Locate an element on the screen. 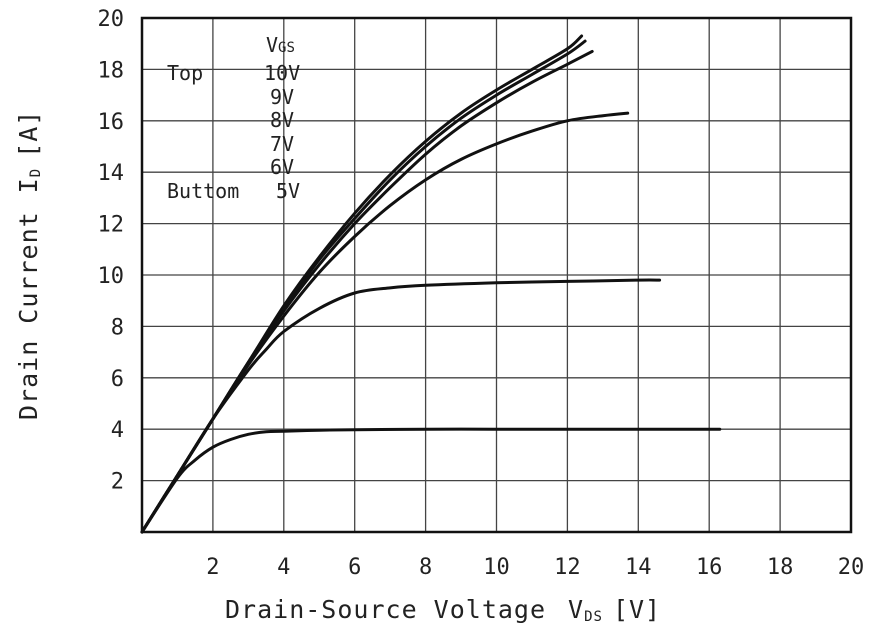 Image resolution: width=879 pixels, height=637 pixels. legend-entry: 9V is located at coordinates (282, 97).